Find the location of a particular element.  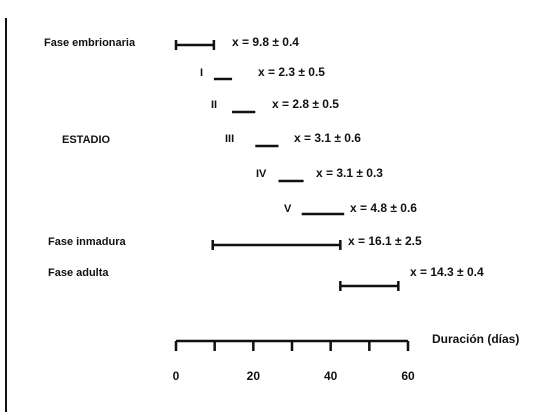

annotation-inmadura: x = 16.1 ± 2.5 is located at coordinates (385, 241).